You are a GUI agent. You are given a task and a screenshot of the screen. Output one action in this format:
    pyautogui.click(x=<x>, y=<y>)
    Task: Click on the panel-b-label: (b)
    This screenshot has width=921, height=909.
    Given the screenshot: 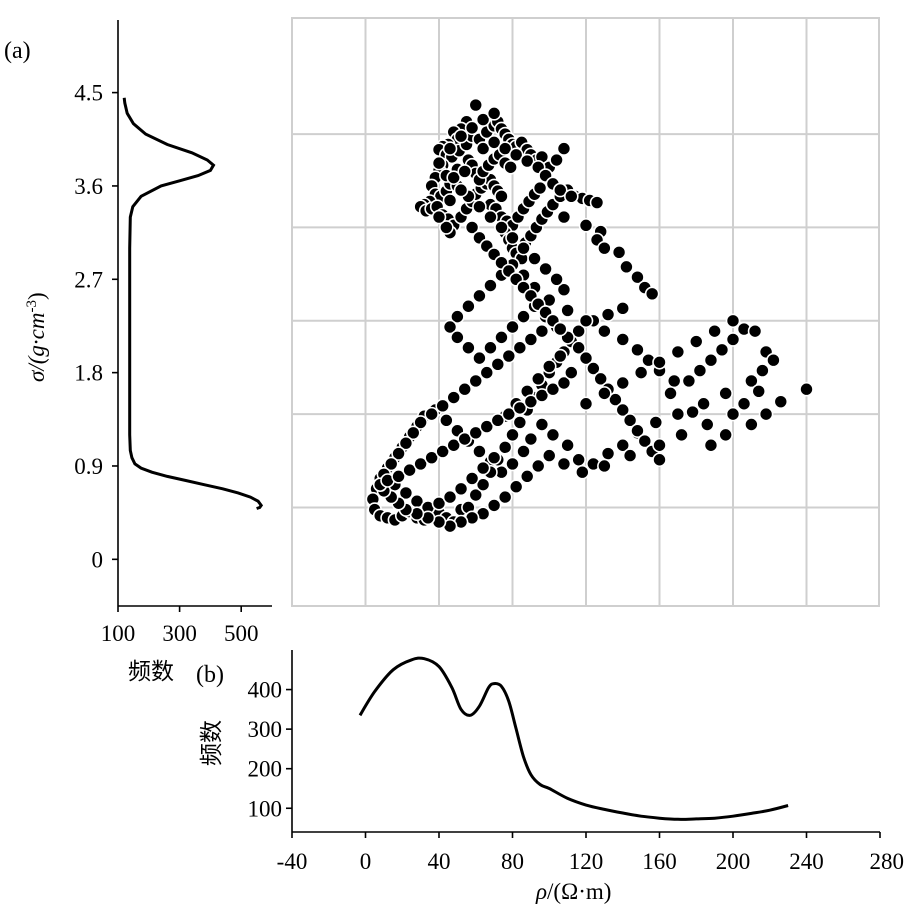 What is the action you would take?
    pyautogui.click(x=210, y=675)
    